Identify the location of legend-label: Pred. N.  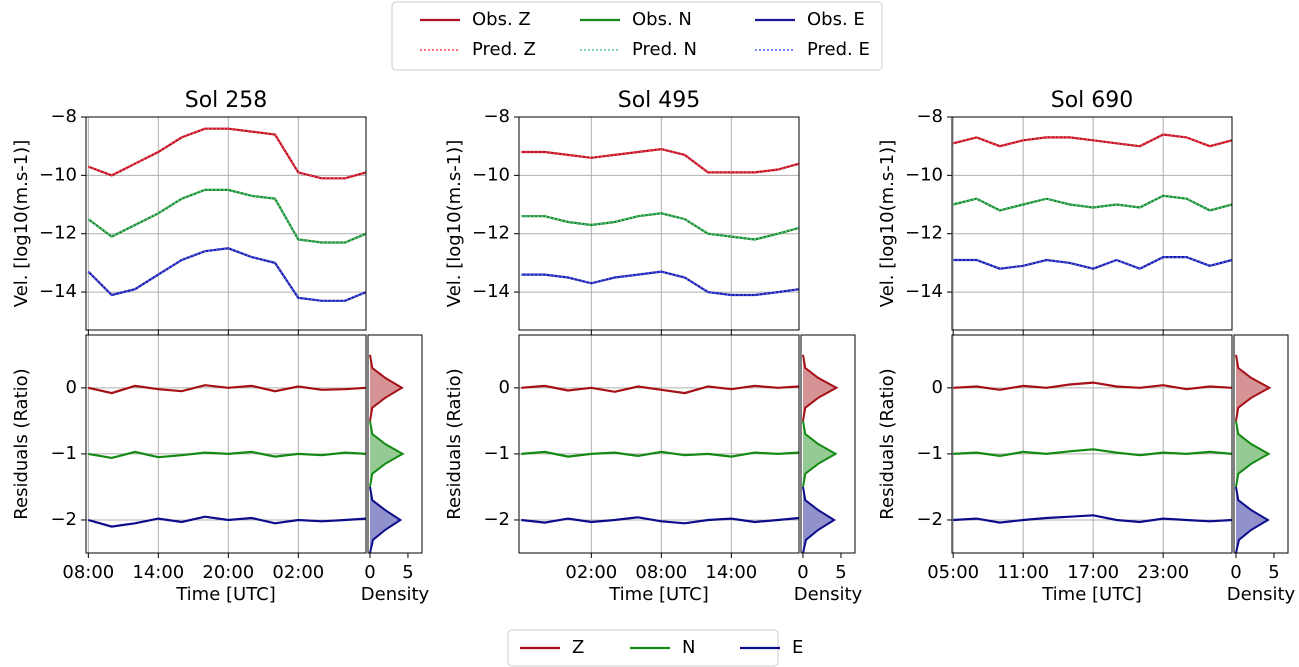
(664, 49).